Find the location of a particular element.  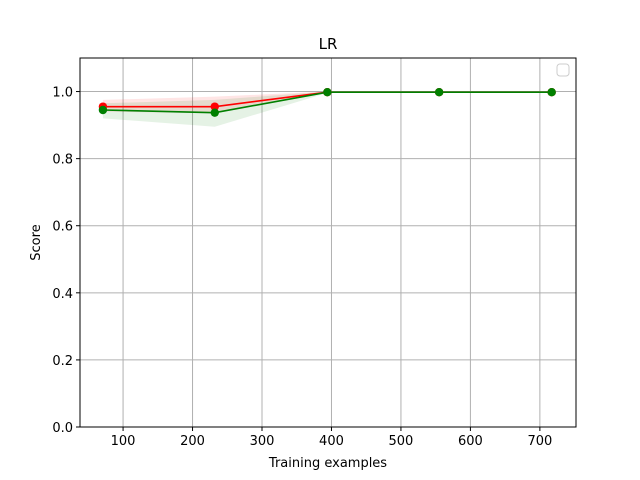

x-tick-label: 300 is located at coordinates (262, 441).